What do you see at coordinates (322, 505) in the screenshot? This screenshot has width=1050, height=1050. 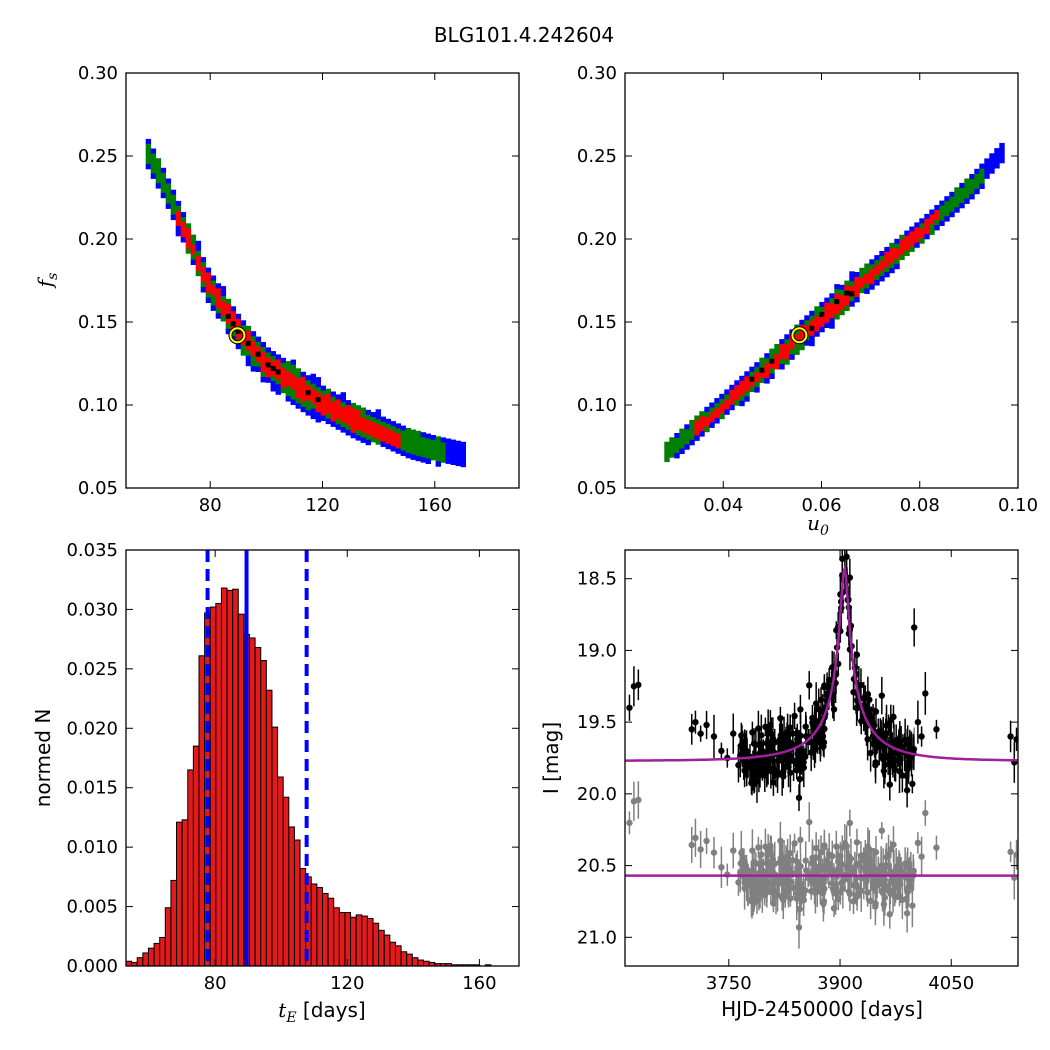 I see `x-tick-label: 120` at bounding box center [322, 505].